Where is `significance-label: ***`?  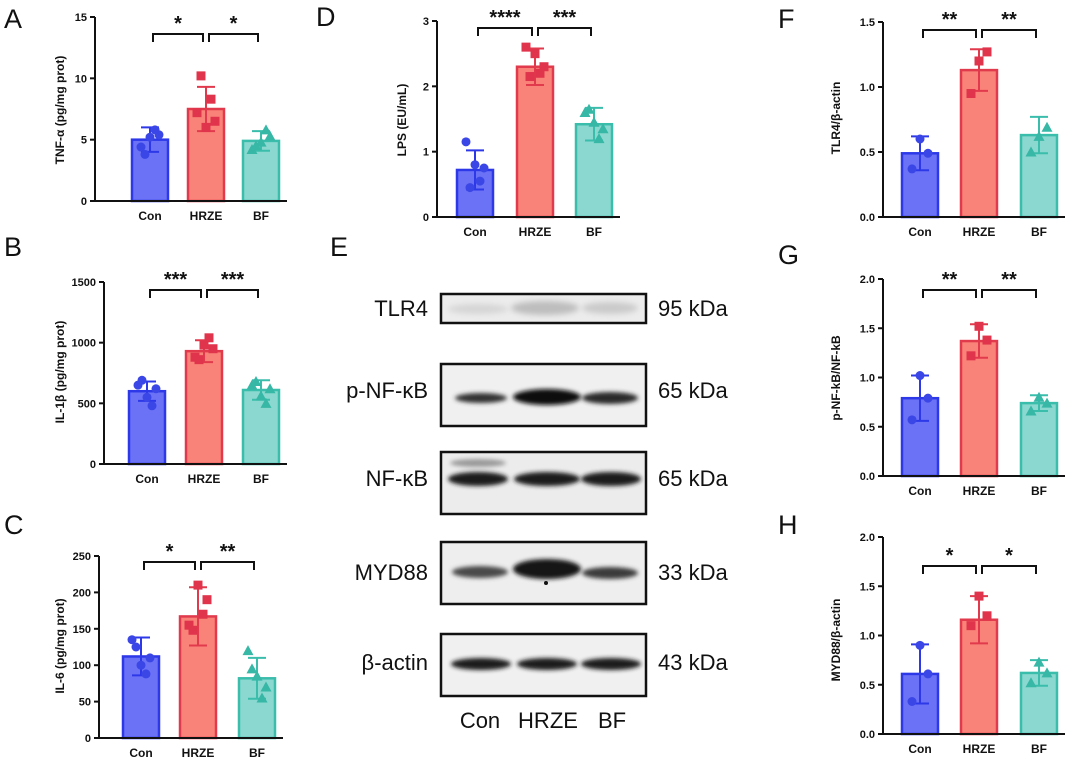 significance-label: *** is located at coordinates (565, 18).